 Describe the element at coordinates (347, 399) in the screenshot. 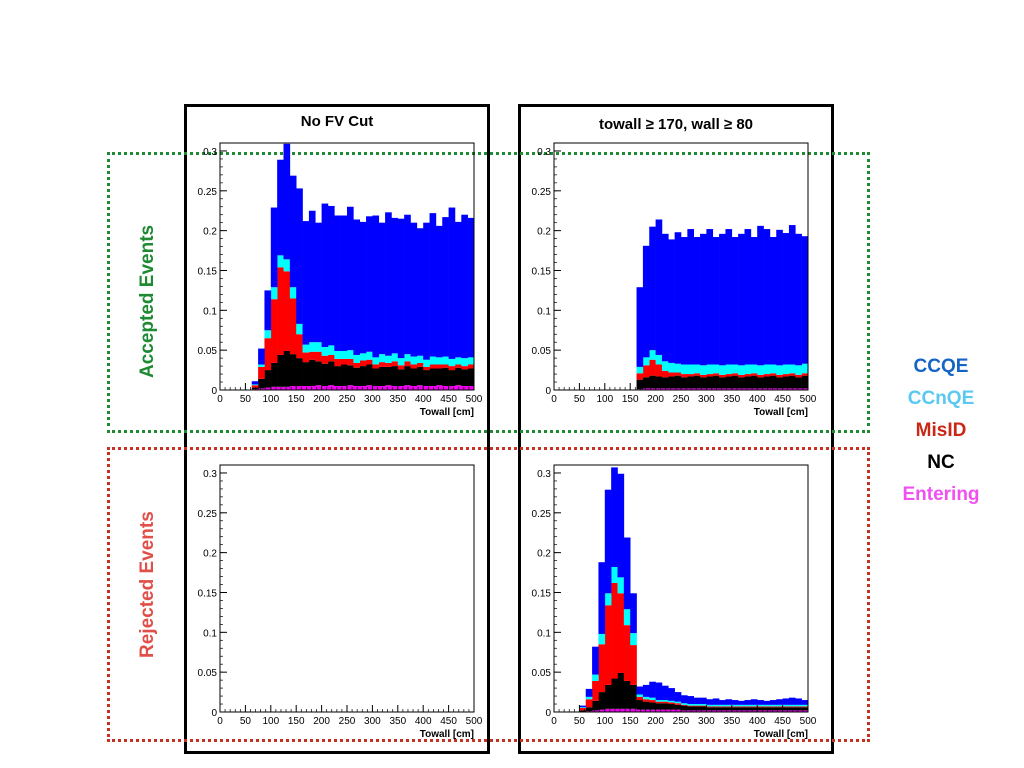

I see `x-tick-label: 250` at that location.